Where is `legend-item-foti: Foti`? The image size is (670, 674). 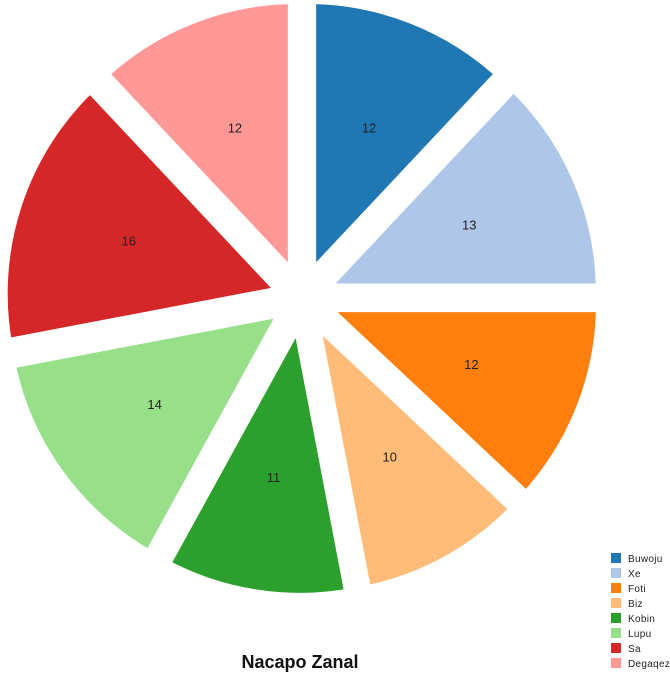
legend-item-foti: Foti is located at coordinates (628, 589).